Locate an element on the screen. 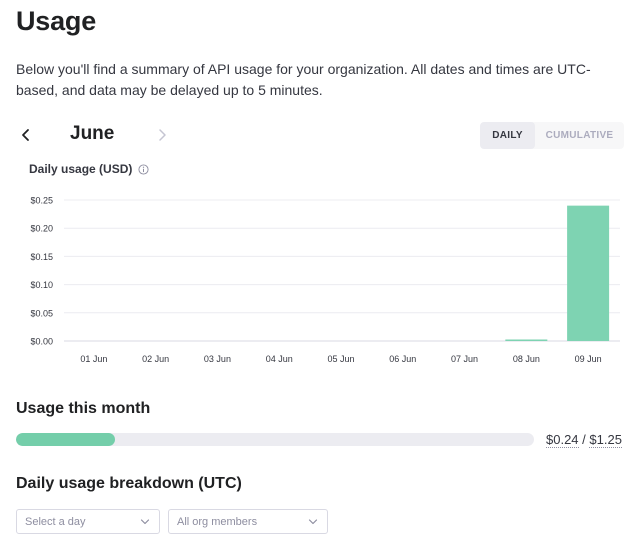 This screenshot has height=544, width=640. y-tick-label: $0.20 is located at coordinates (41, 229).